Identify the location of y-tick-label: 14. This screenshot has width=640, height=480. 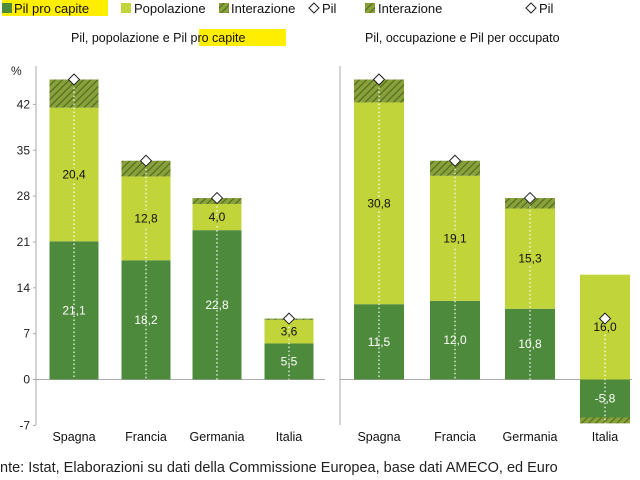
(24, 288).